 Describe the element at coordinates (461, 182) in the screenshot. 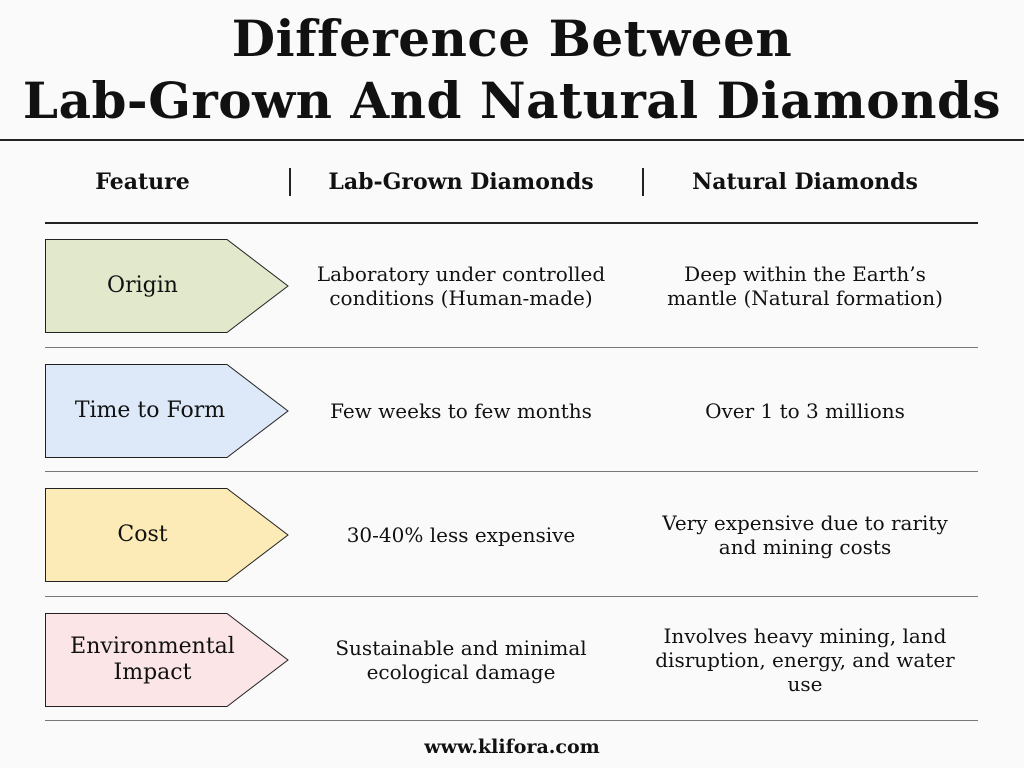

I see `header-lab-grown: Lab-Grown Diamonds` at that location.